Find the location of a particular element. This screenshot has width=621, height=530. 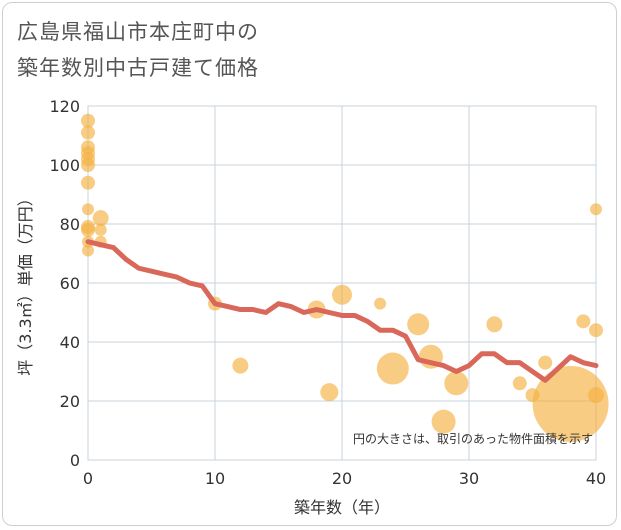

y-tick-label: 80 is located at coordinates (70, 224).